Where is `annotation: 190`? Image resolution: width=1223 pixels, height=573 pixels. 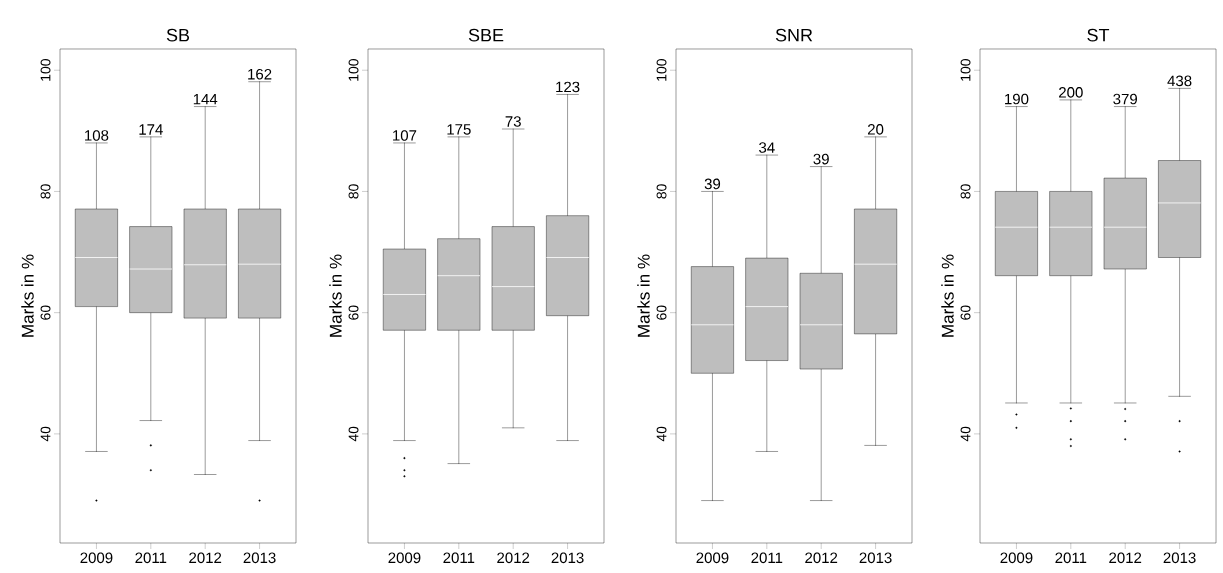 annotation: 190 is located at coordinates (1017, 99).